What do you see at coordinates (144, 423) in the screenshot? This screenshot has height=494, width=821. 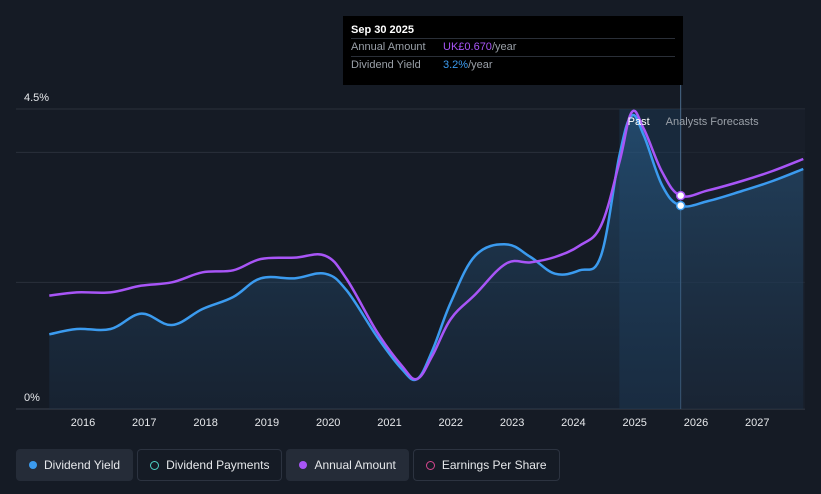 I see `x-tick-label: 2017` at bounding box center [144, 423].